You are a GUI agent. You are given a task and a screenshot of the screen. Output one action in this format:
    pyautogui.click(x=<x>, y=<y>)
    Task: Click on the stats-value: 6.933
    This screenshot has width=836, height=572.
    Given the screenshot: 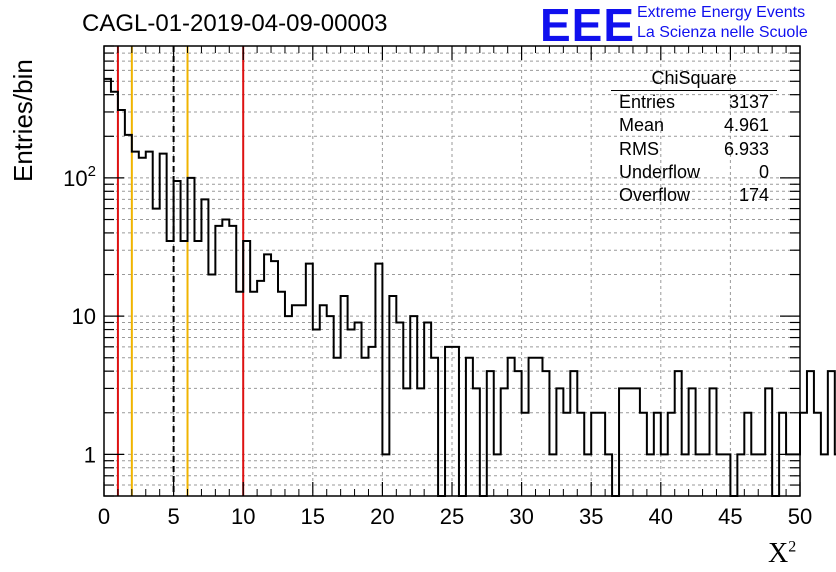 What is the action you would take?
    pyautogui.click(x=746, y=148)
    